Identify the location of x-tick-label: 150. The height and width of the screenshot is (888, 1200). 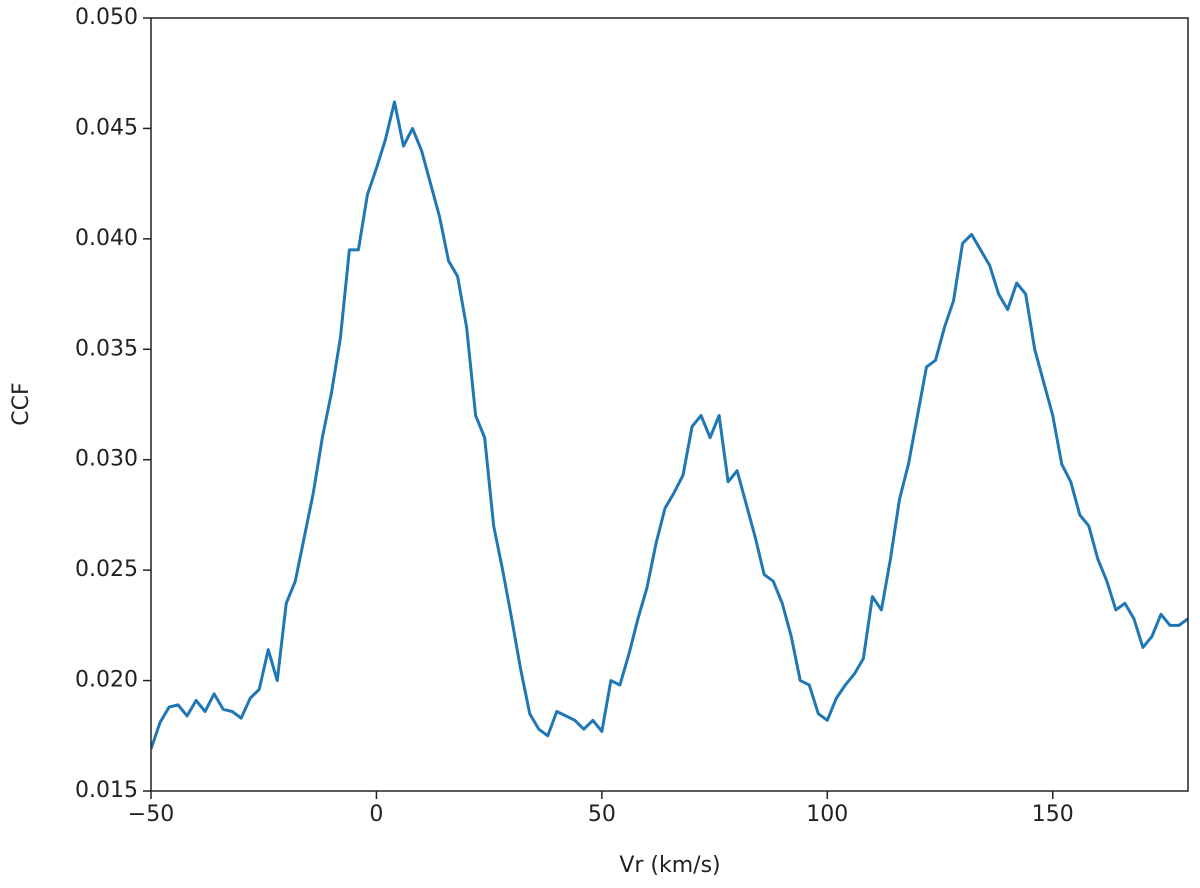
(1053, 814).